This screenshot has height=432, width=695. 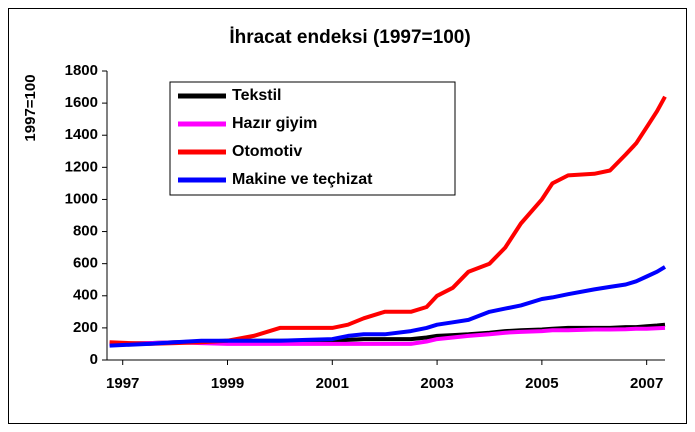 What do you see at coordinates (302, 179) in the screenshot?
I see `legend-label: Makine ve teçhizat` at bounding box center [302, 179].